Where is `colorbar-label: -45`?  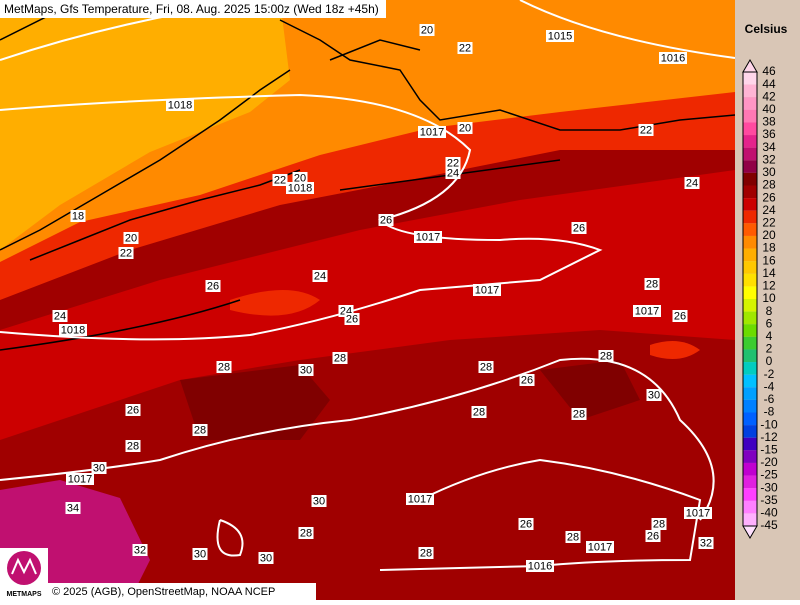 colorbar-label: -45 is located at coordinates (769, 525).